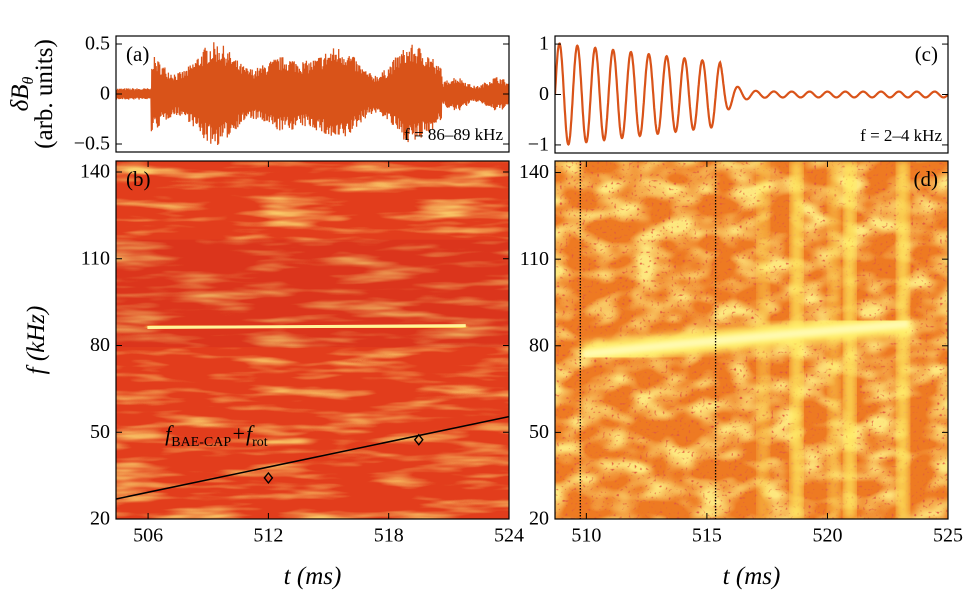 This screenshot has width=964, height=592. What do you see at coordinates (509, 536) in the screenshot?
I see `x-tick-label: 524` at bounding box center [509, 536].